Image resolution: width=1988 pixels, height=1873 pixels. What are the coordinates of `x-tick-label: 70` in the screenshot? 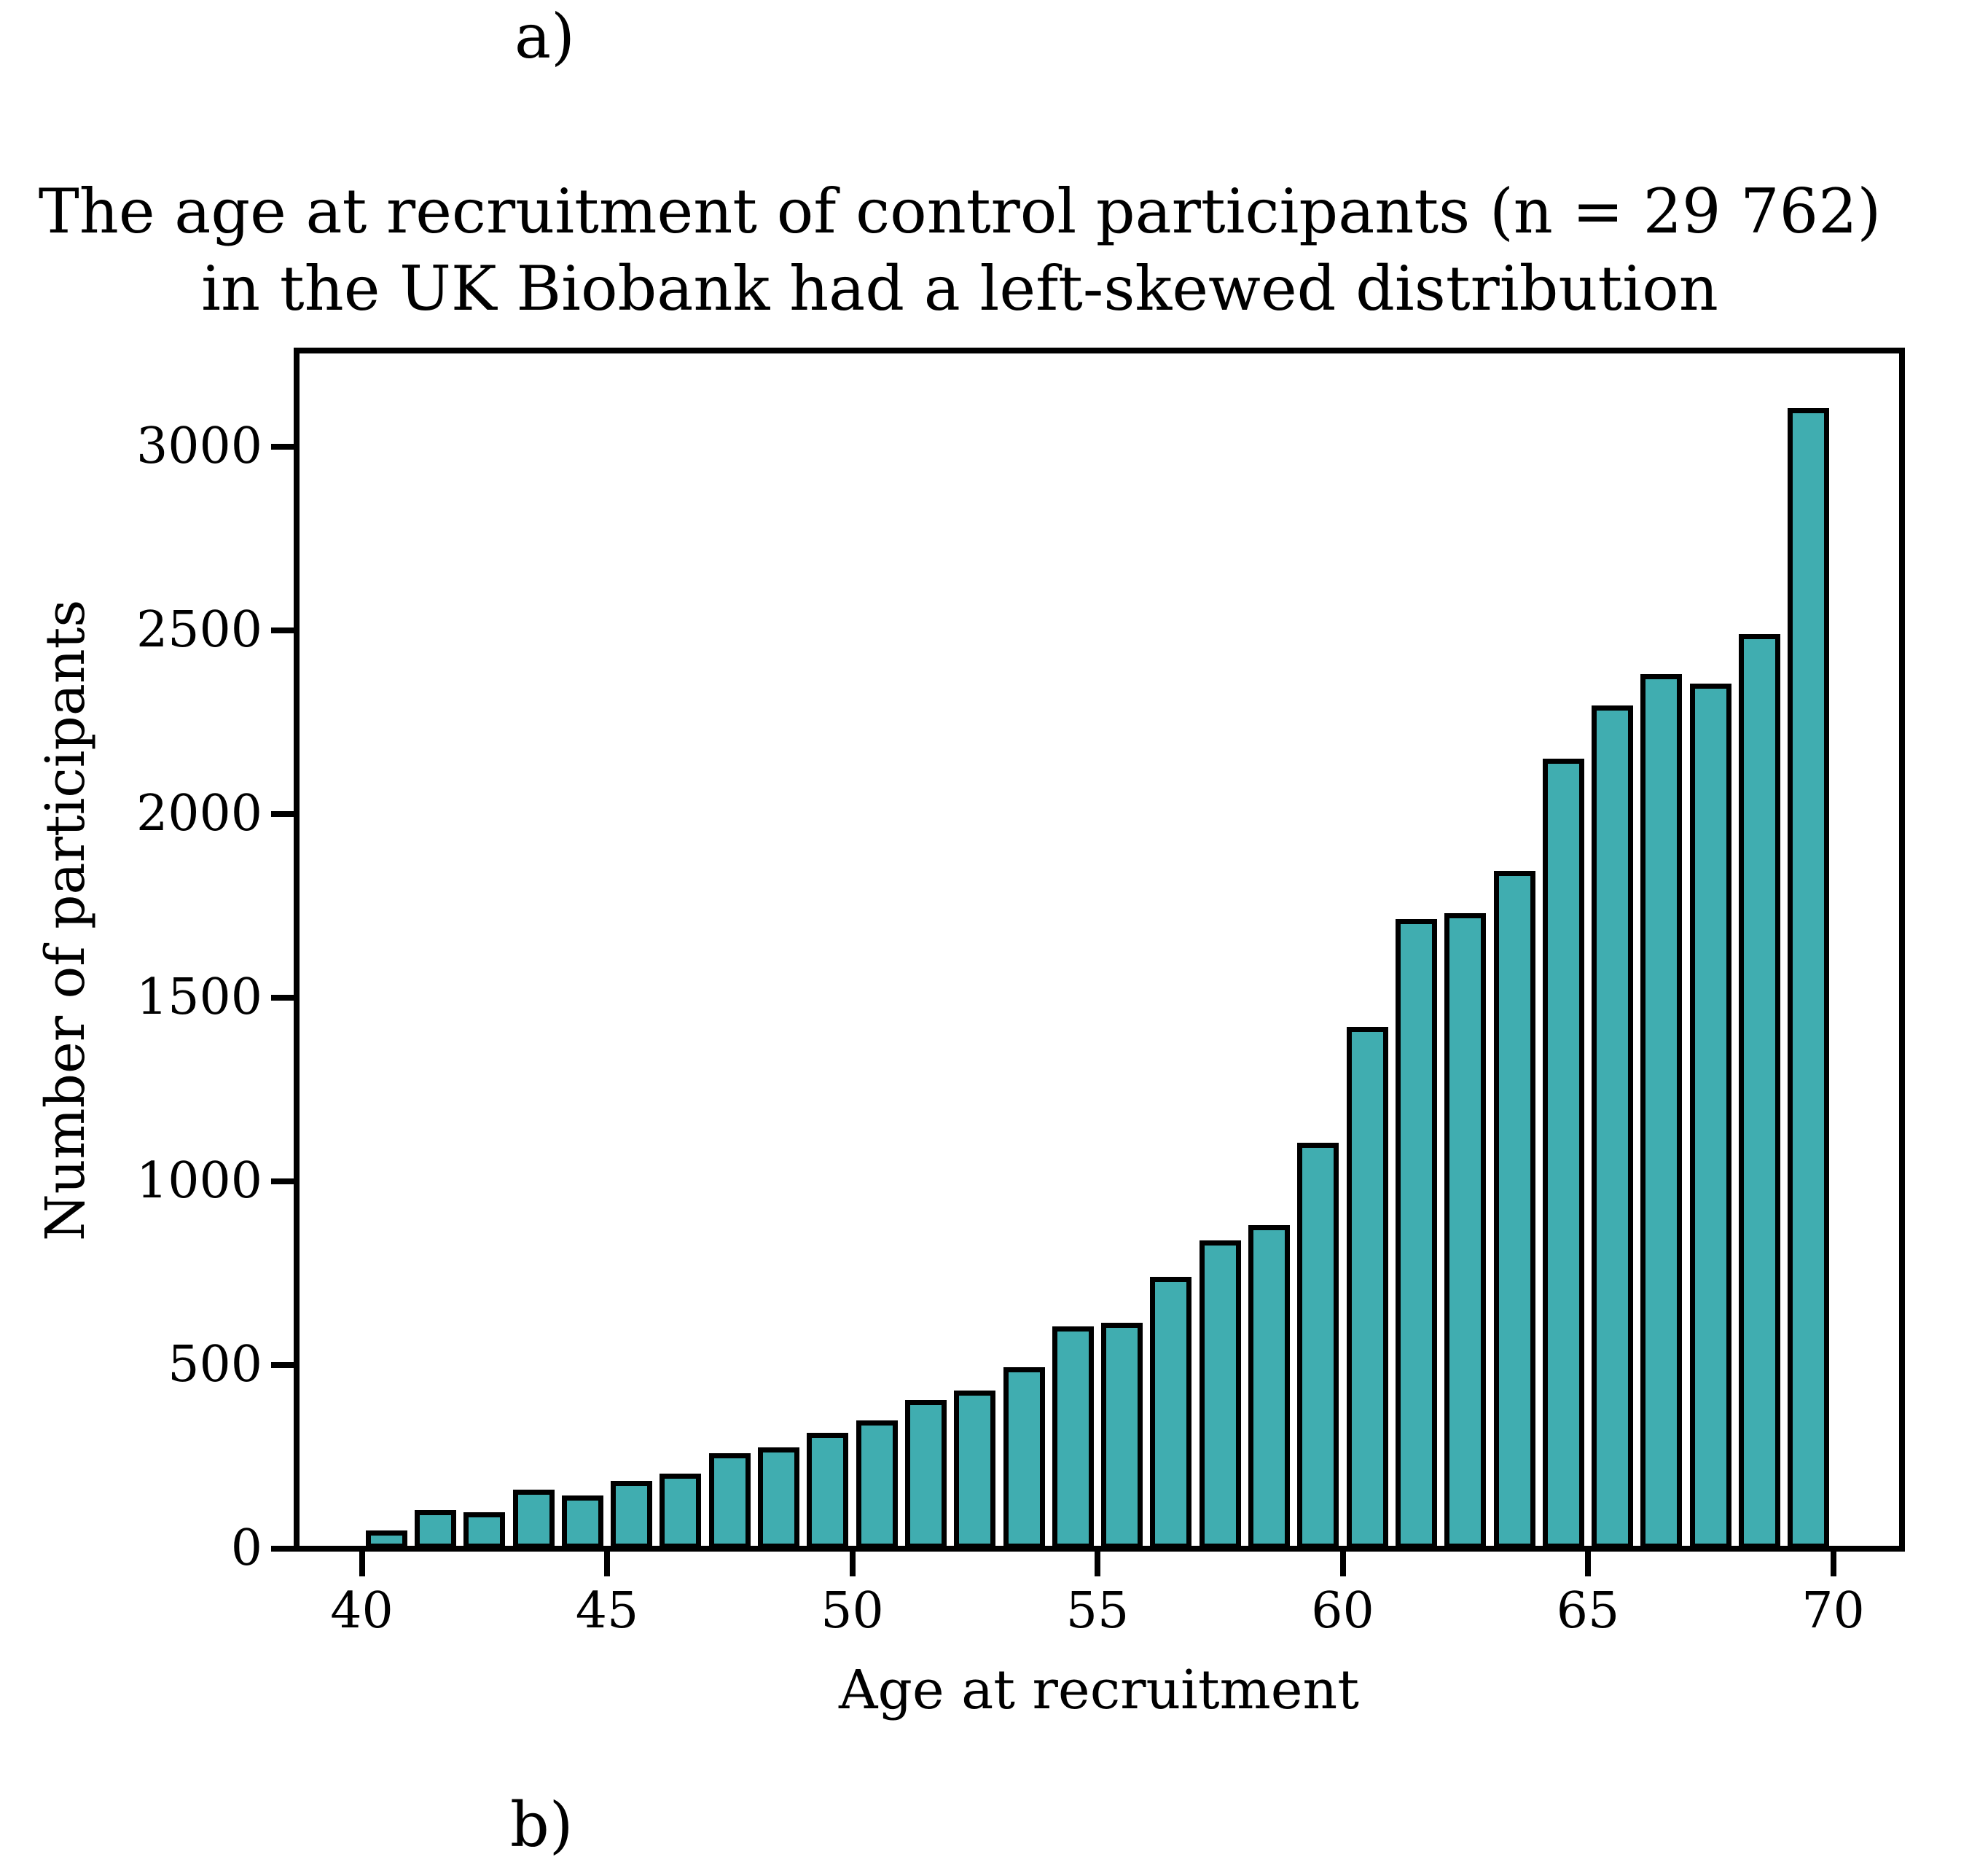 It's located at (1833, 1611).